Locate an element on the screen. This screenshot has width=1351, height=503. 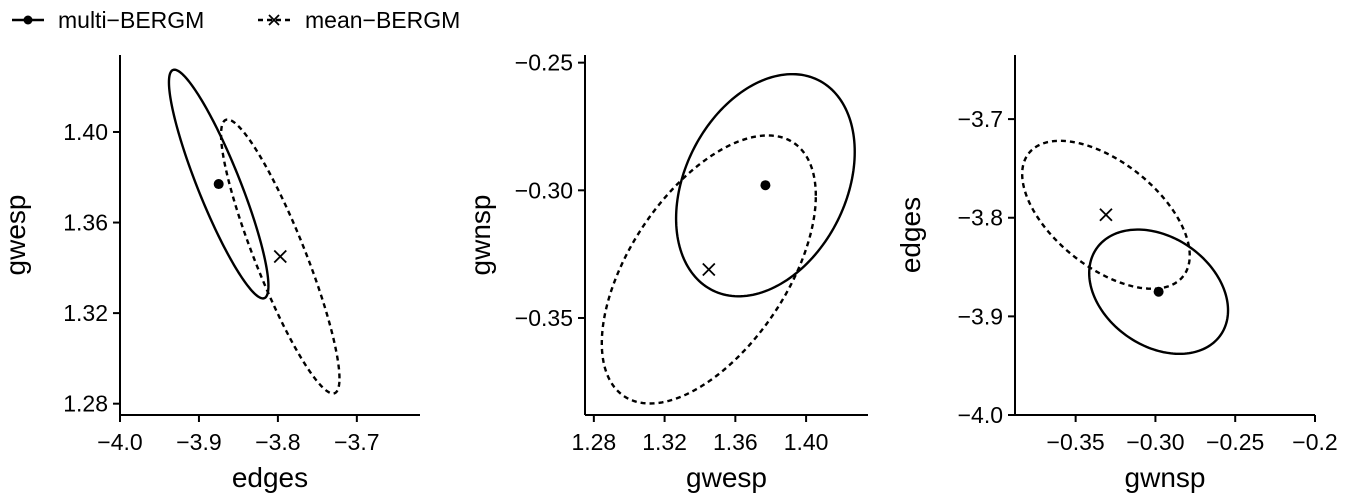
legend-label-multi-bergm: multi−BERGM is located at coordinates (131, 20).